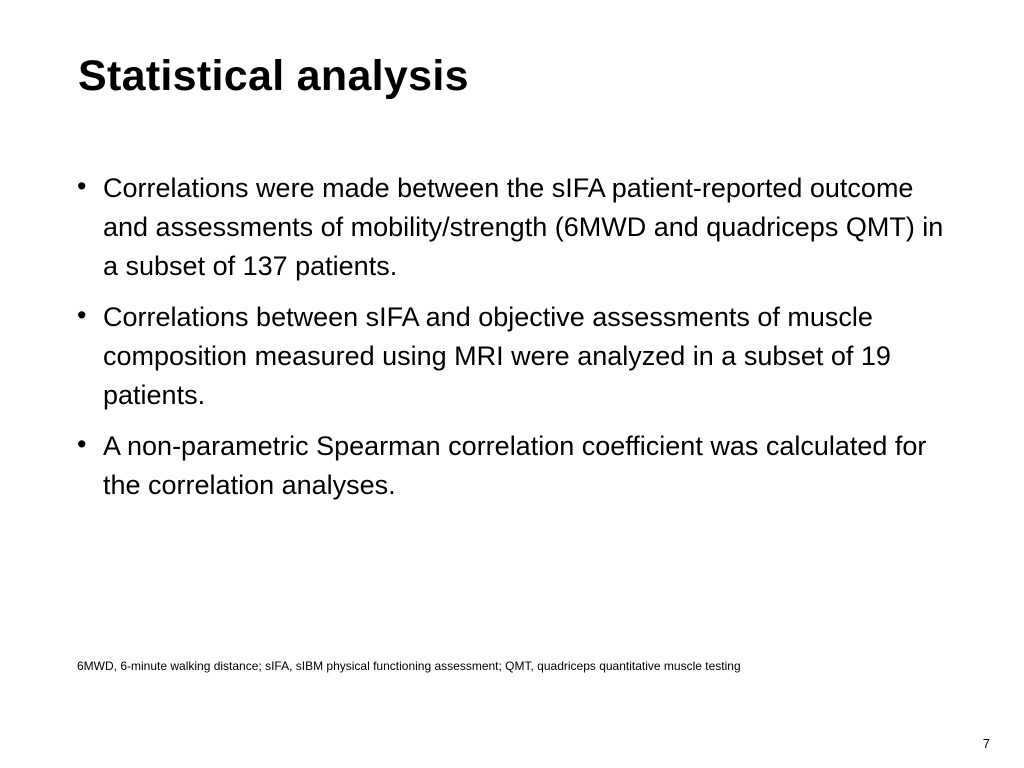 This screenshot has width=1024, height=768. Describe the element at coordinates (986, 743) in the screenshot. I see `page-number: 7` at that location.